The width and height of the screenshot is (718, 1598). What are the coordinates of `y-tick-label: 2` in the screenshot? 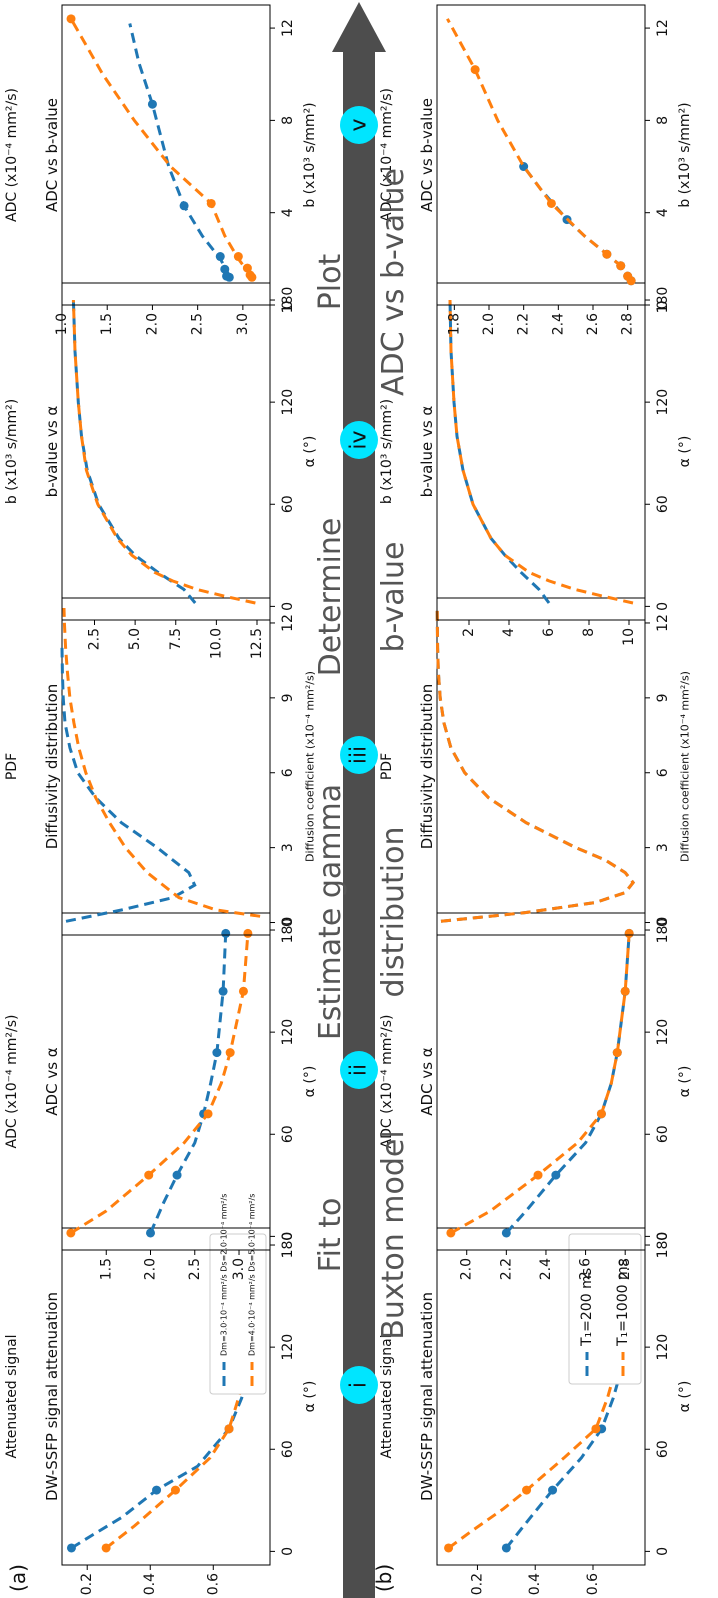 It's located at (469, 632).